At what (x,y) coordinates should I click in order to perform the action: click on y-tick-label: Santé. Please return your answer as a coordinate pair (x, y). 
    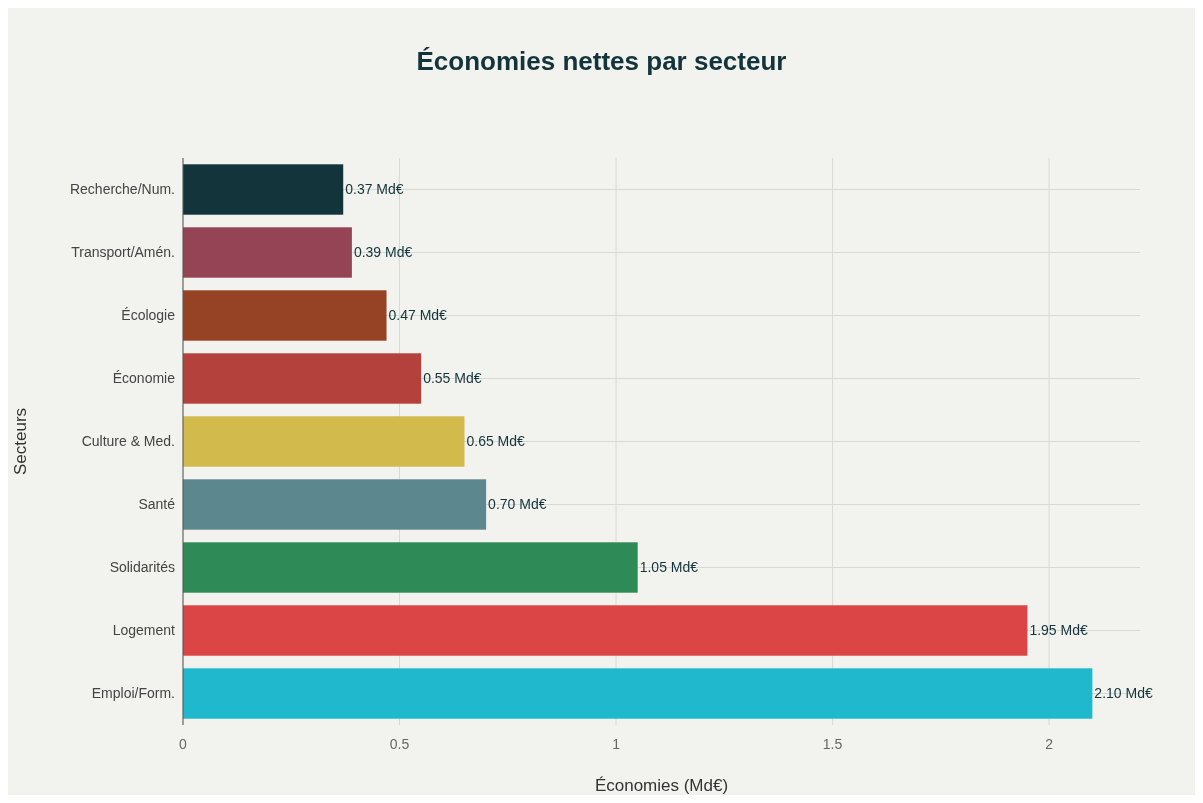
    Looking at the image, I should click on (157, 504).